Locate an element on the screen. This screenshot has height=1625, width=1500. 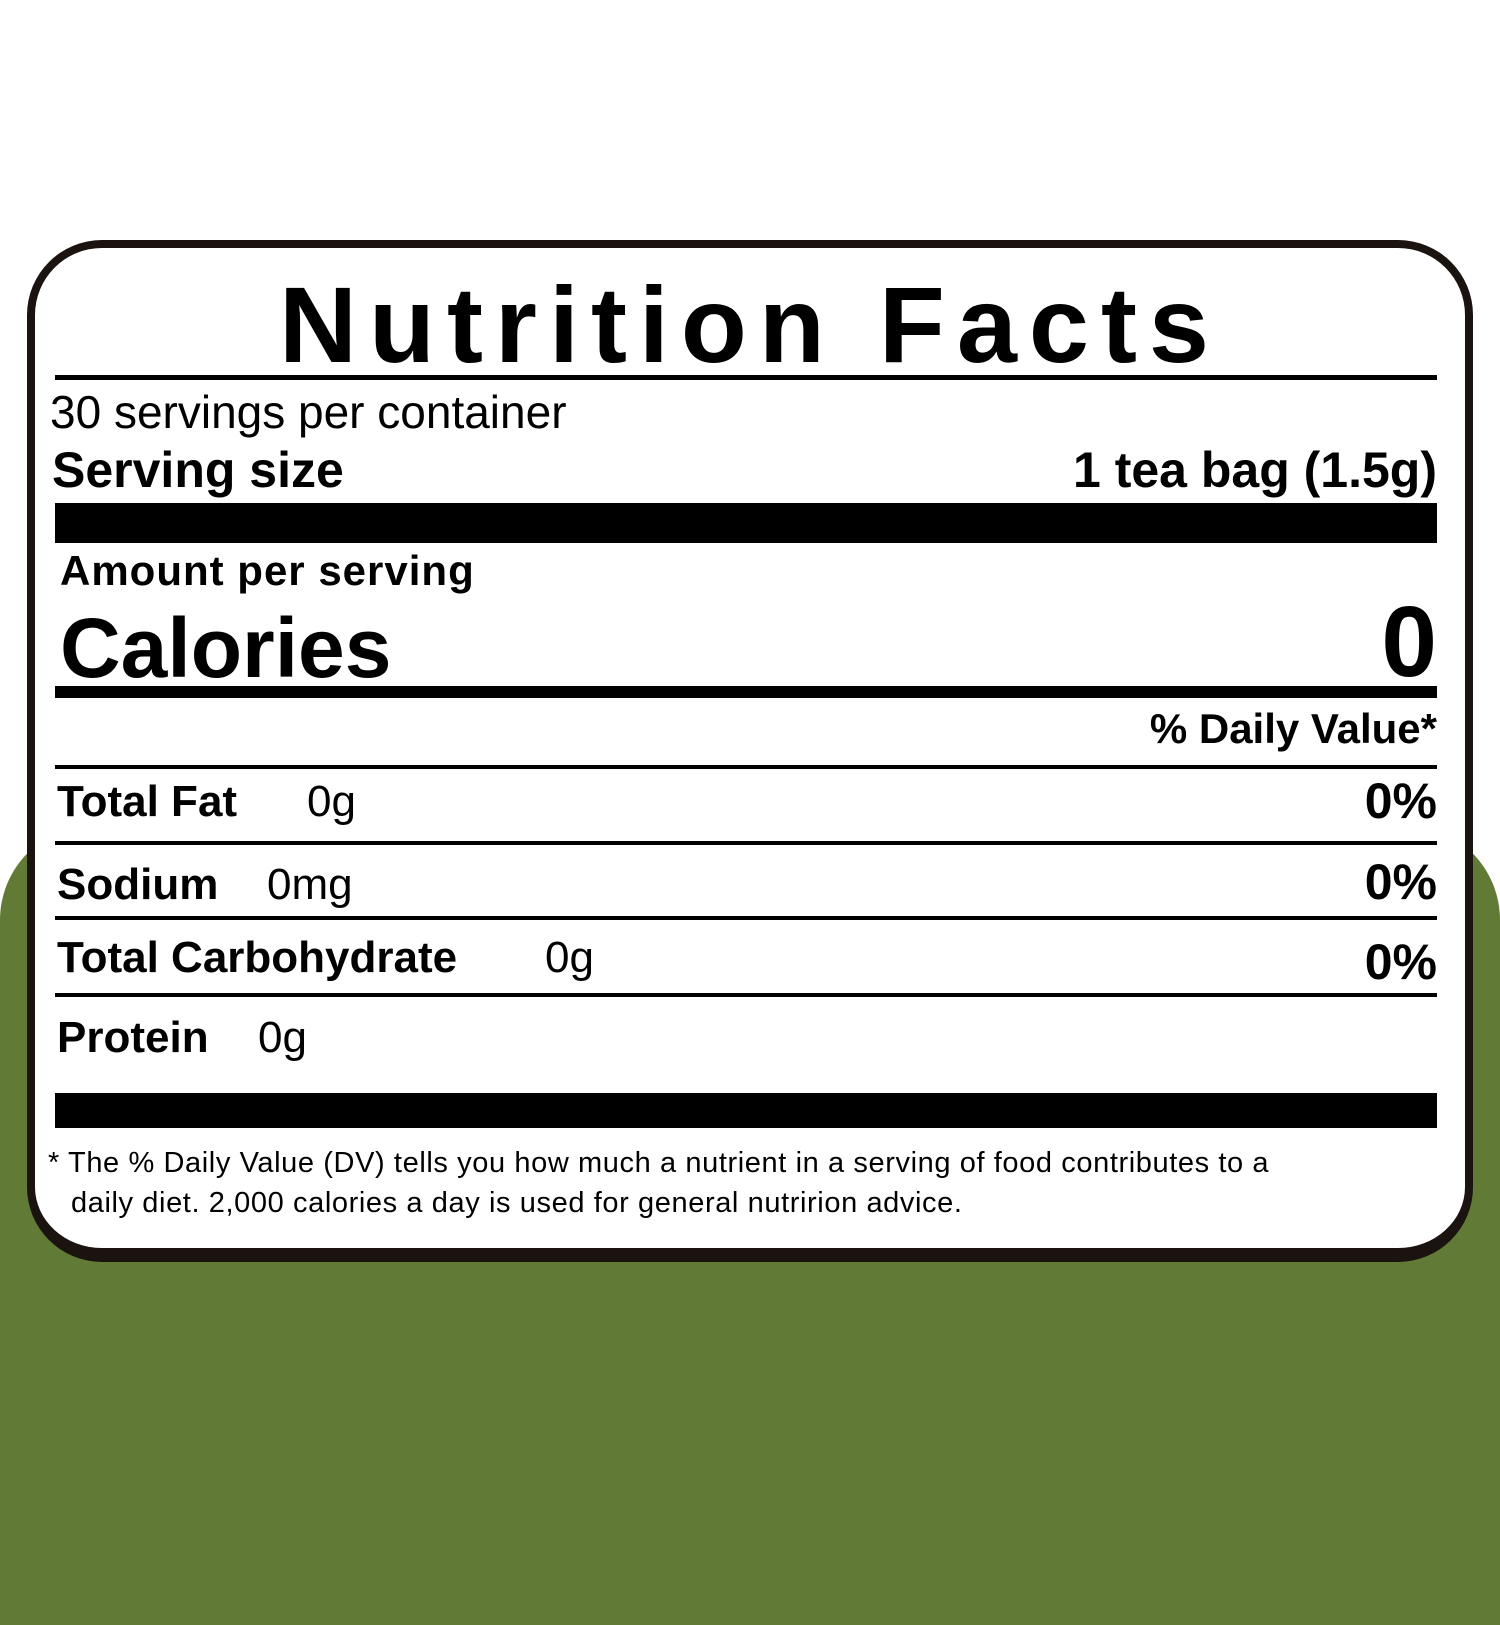
nutrient-amount: 0mg is located at coordinates (310, 884).